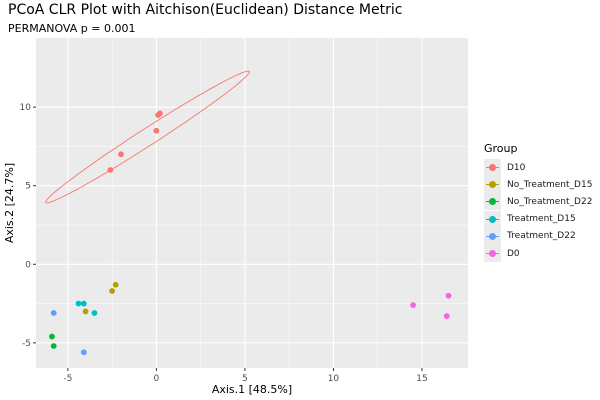  Describe the element at coordinates (28, 187) in the screenshot. I see `y-tick-label: 5` at that location.